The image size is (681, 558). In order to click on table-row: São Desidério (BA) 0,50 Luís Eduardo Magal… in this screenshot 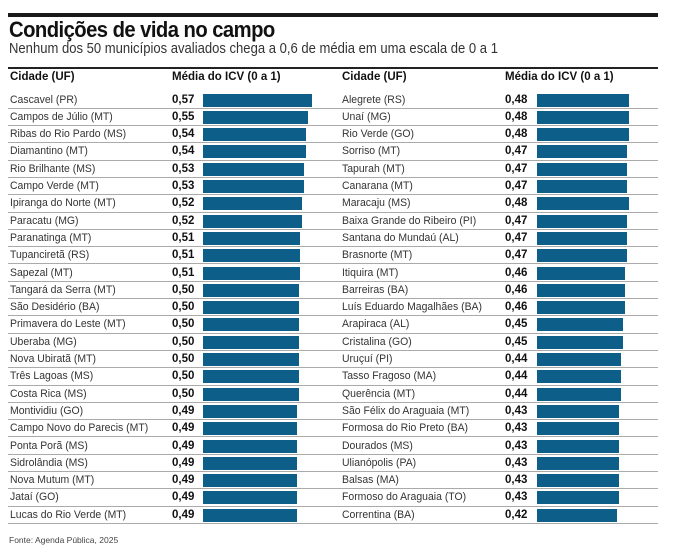, I will do `click(333, 308)`.